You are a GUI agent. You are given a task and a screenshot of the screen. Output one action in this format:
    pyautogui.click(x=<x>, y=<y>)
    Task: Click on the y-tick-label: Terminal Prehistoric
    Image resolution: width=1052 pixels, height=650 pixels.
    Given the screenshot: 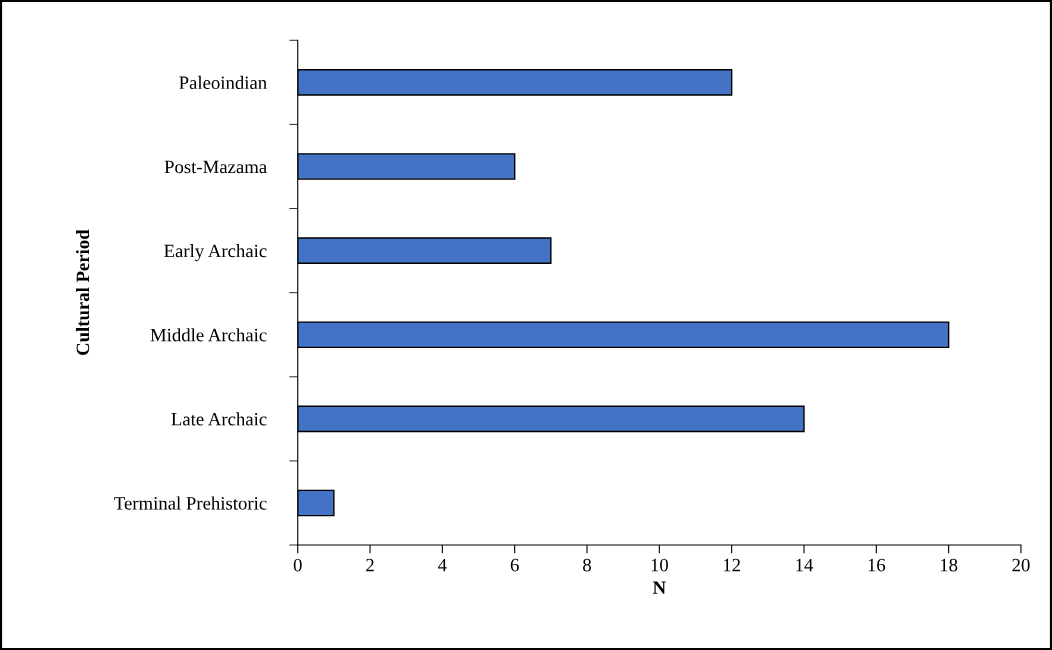 What is the action you would take?
    pyautogui.click(x=190, y=503)
    